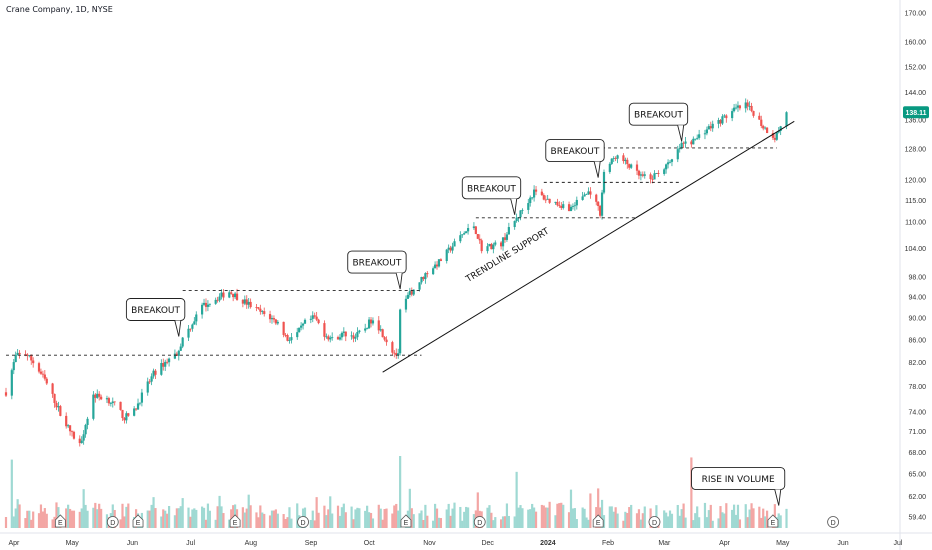  Describe the element at coordinates (916, 43) in the screenshot. I see `price-tick-label: 160.00` at that location.